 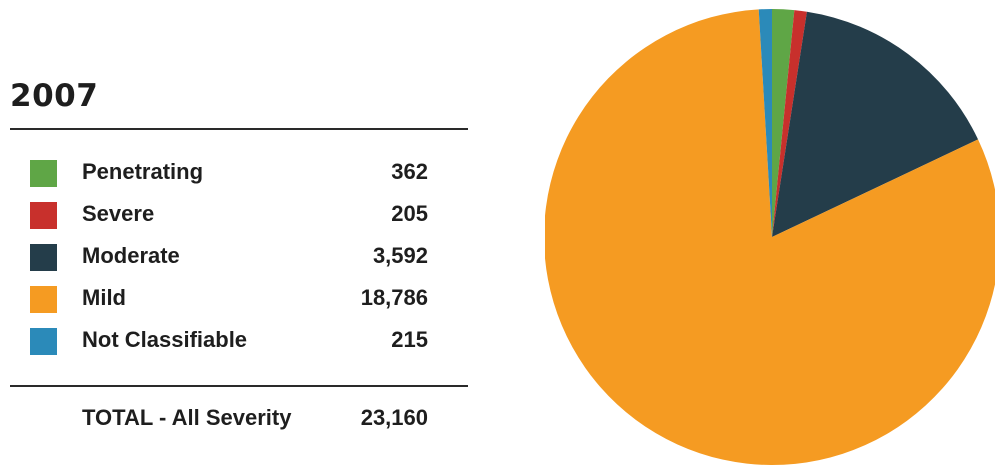 I want to click on legend-value: 3,592, so click(x=400, y=255).